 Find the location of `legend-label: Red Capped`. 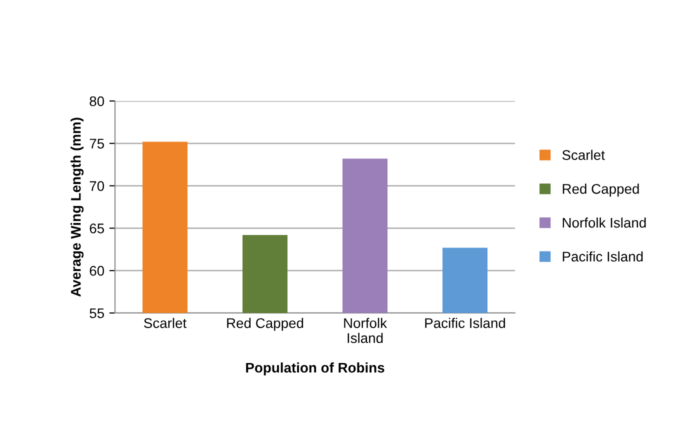

legend-label: Red Capped is located at coordinates (600, 190).